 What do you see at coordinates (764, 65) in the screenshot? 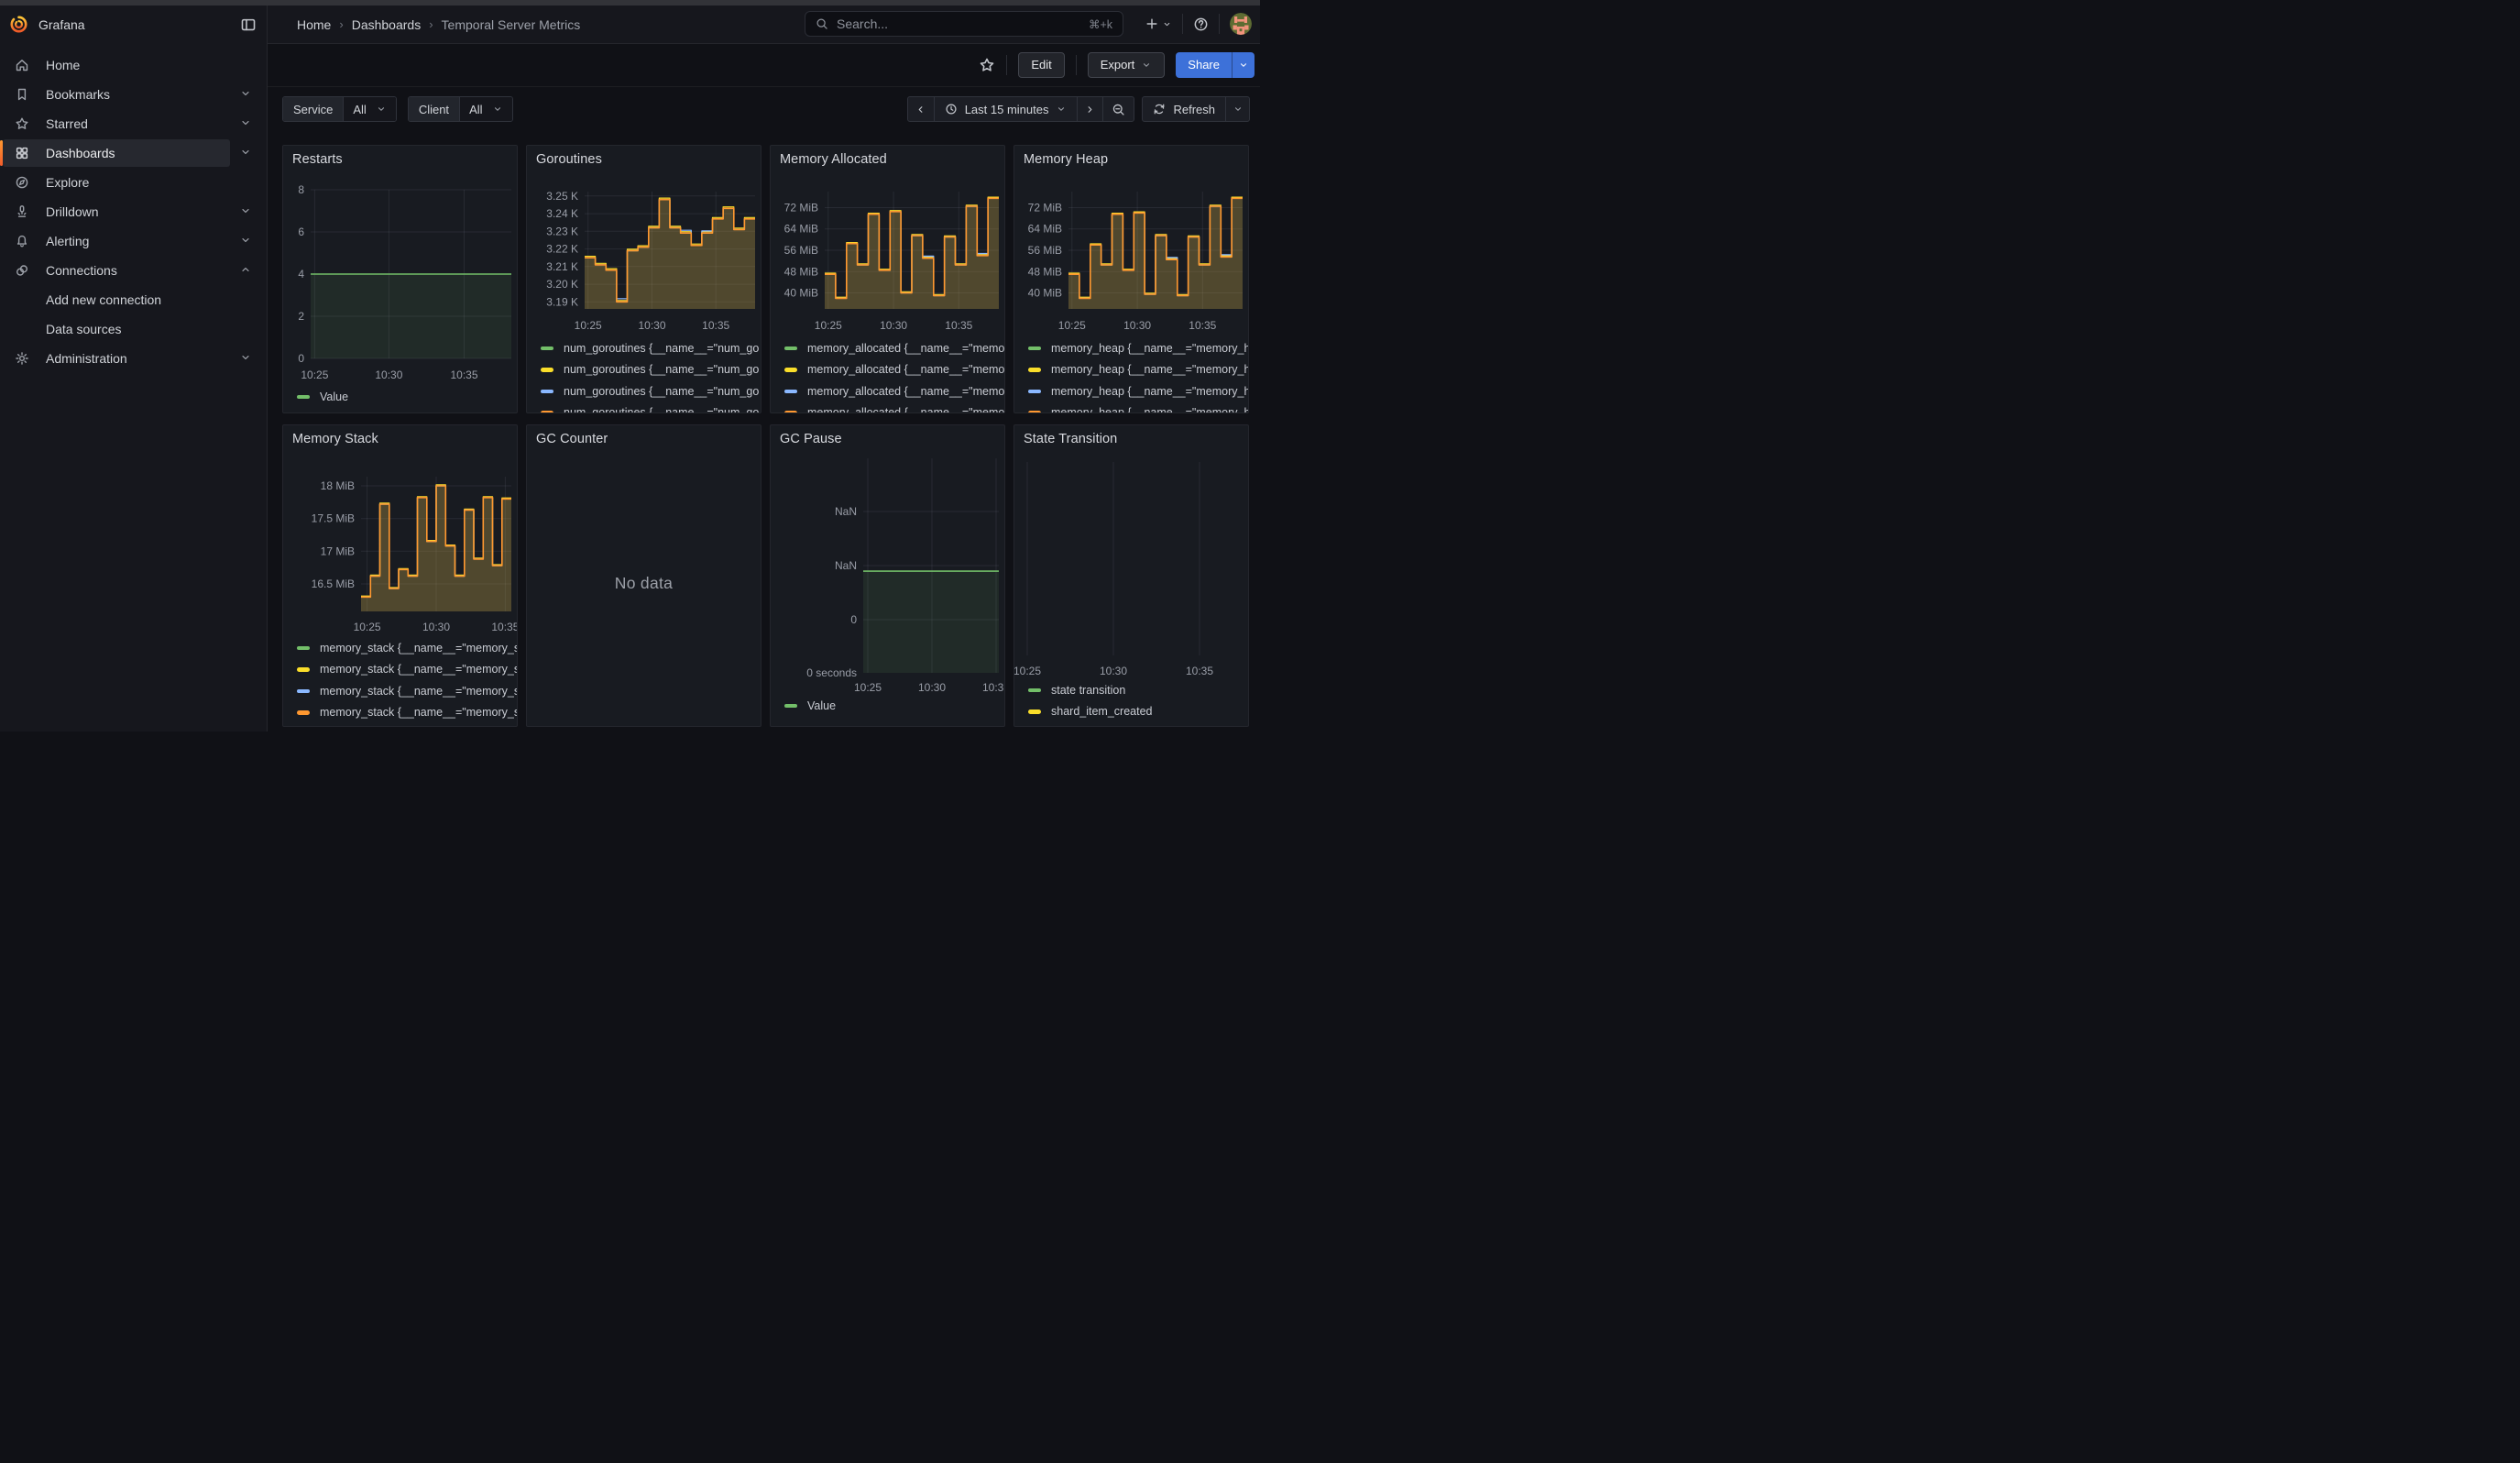
I see `dashboard-toolbar: Edit Export Share` at bounding box center [764, 65].